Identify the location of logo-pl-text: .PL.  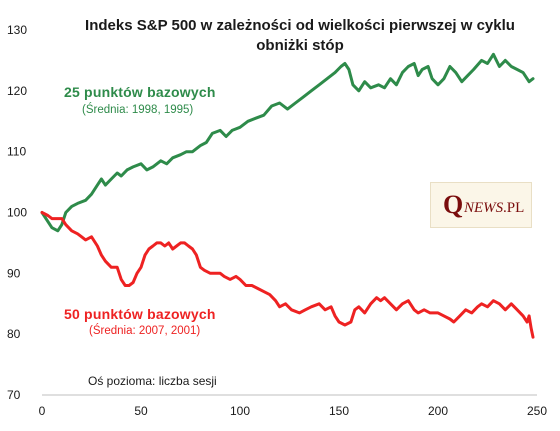
(514, 208).